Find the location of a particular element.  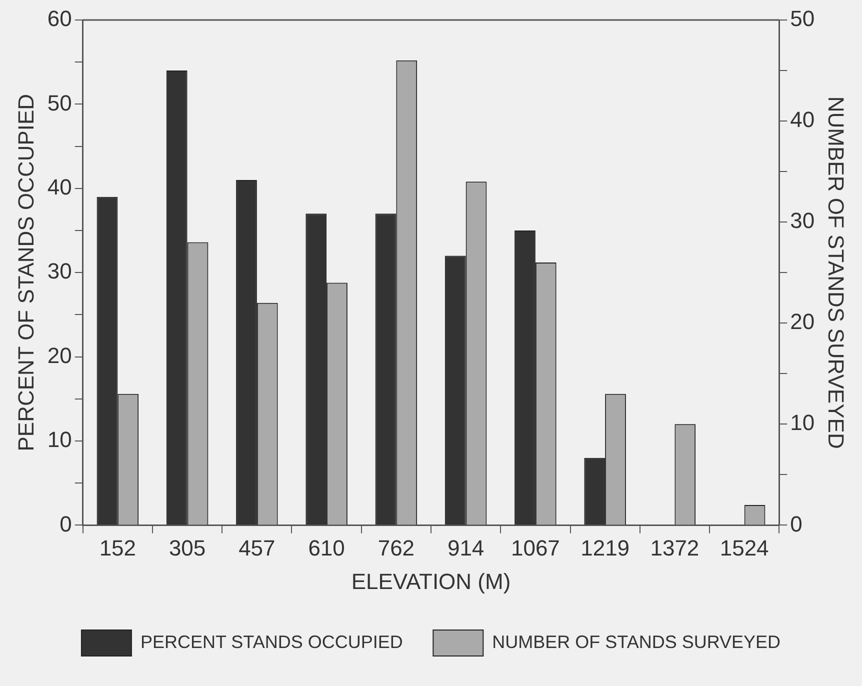

x-tick-label: 610 is located at coordinates (326, 547).